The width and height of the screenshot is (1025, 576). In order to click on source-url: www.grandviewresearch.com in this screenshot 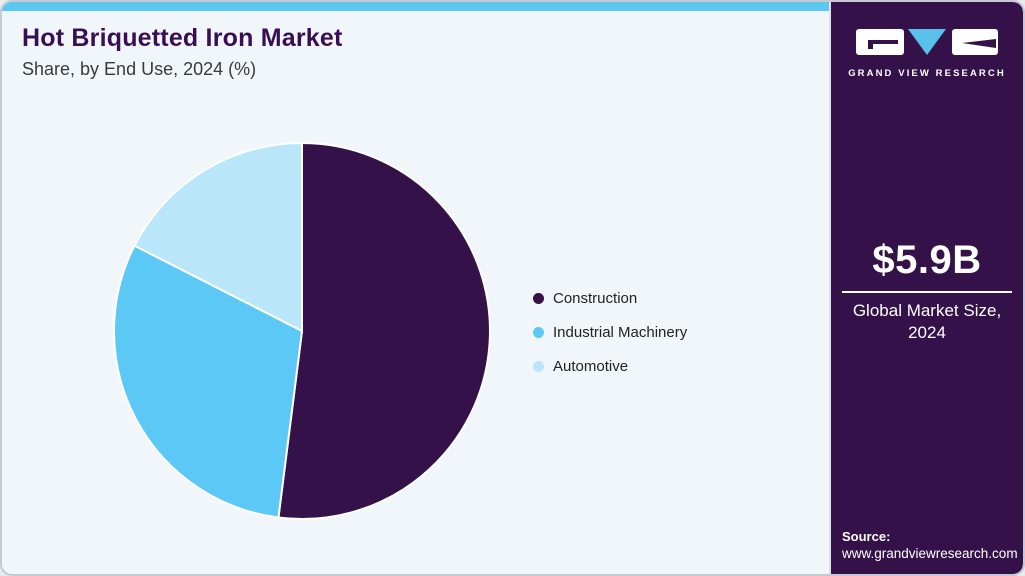, I will do `click(930, 553)`.